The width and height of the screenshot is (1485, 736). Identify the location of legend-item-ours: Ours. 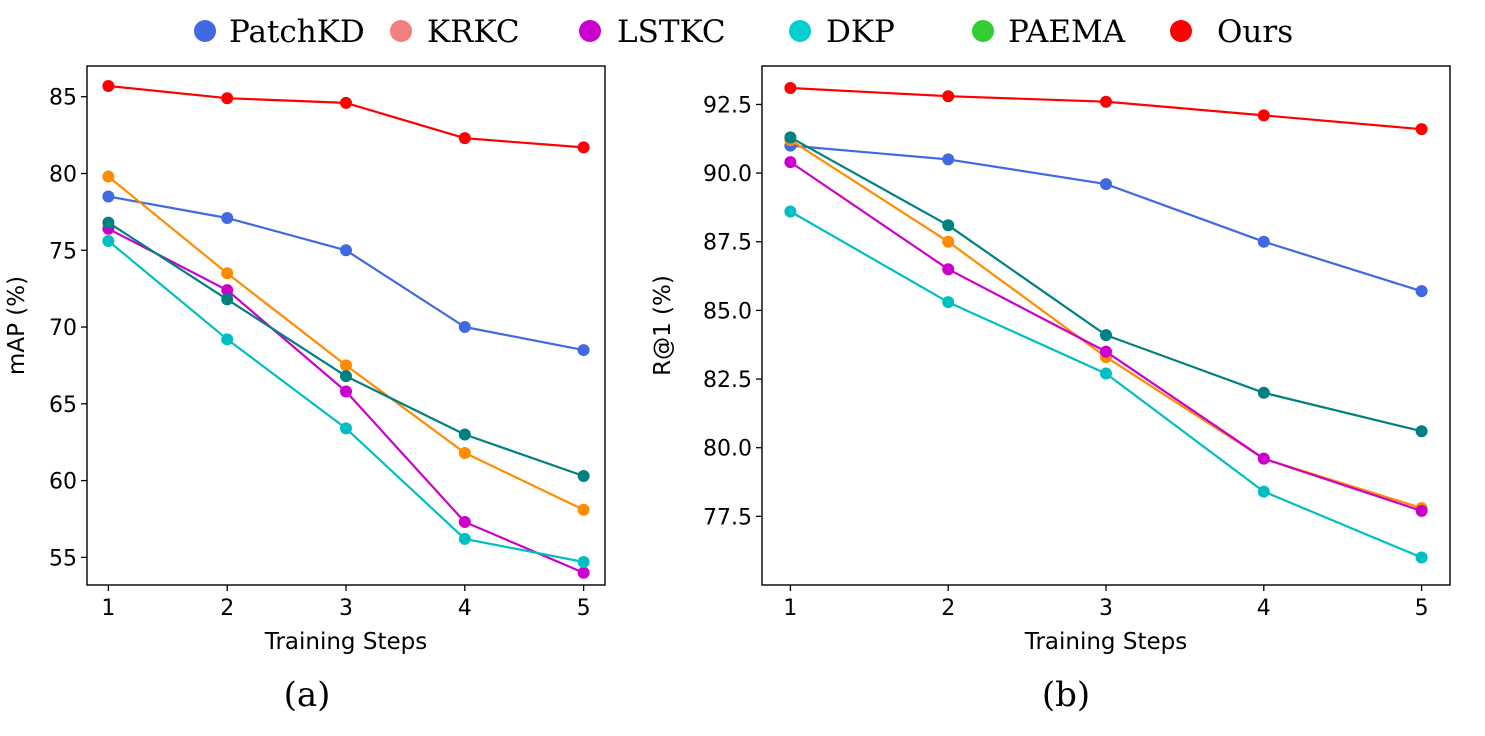
(1231, 32).